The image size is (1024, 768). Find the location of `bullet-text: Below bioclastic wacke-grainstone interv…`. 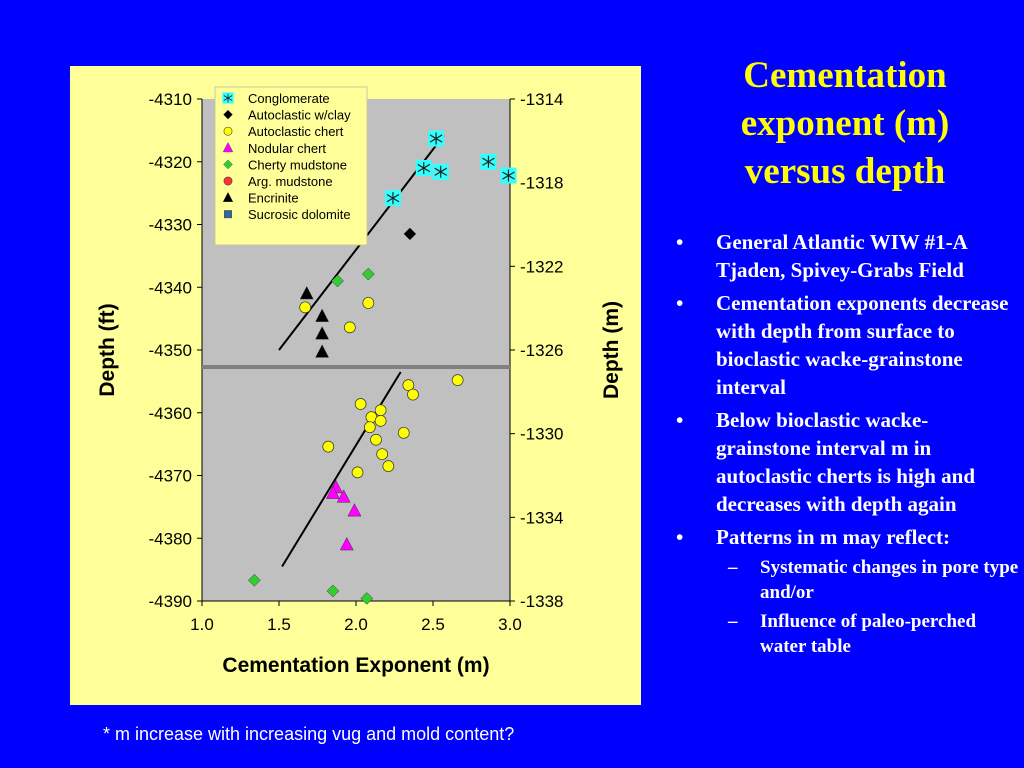

bullet-text: Below bioclastic wacke-grainstone interv… is located at coordinates (846, 462).